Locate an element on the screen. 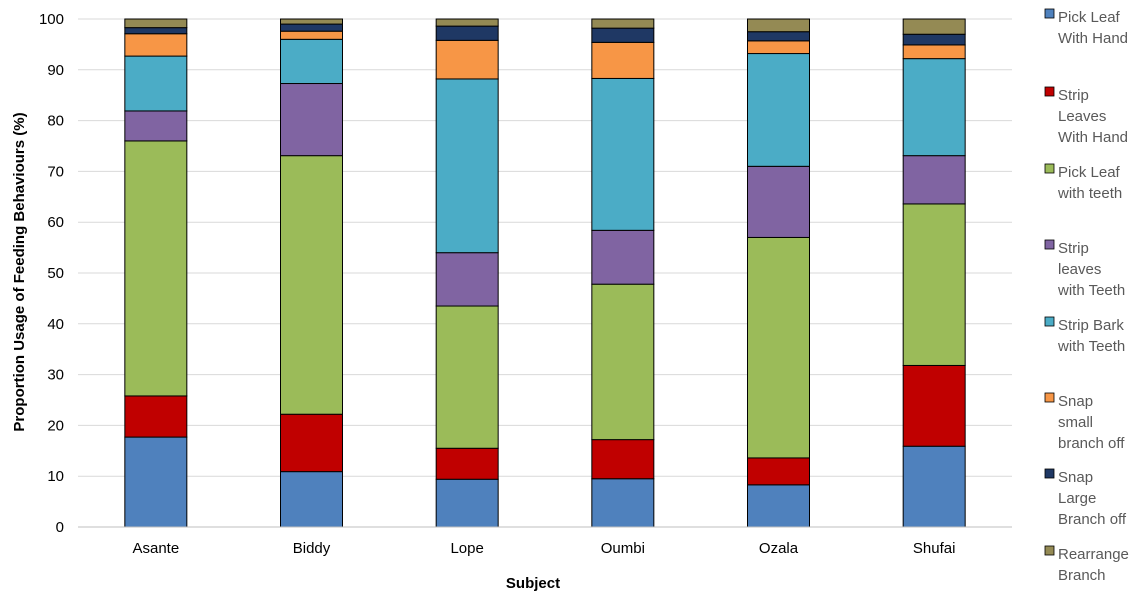 This screenshot has height=592, width=1146. y-tick-label: 10 is located at coordinates (55, 476).